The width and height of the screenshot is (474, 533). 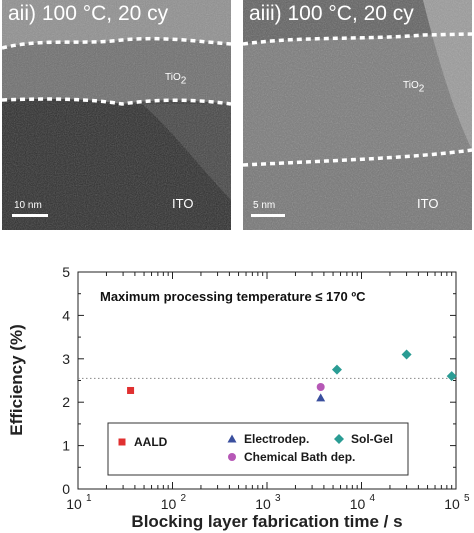 What do you see at coordinates (467, 498) in the screenshot?
I see `x-tick-exponent: 5` at bounding box center [467, 498].